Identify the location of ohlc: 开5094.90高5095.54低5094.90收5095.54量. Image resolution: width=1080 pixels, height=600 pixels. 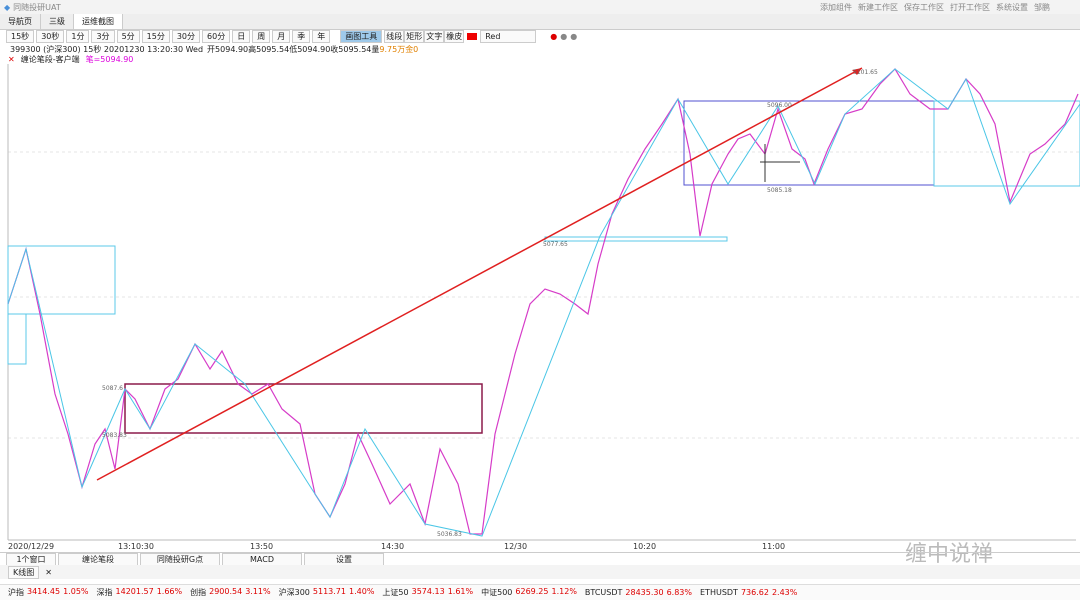
(293, 49).